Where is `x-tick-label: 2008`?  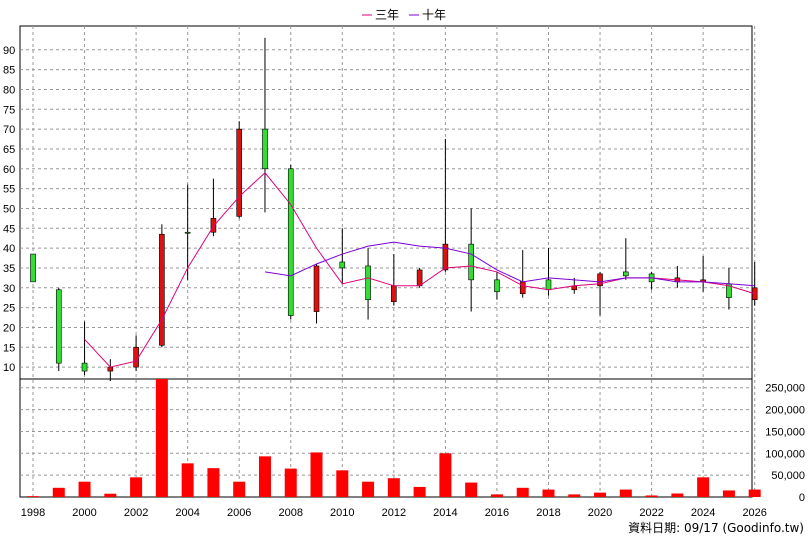 x-tick-label: 2008 is located at coordinates (291, 513).